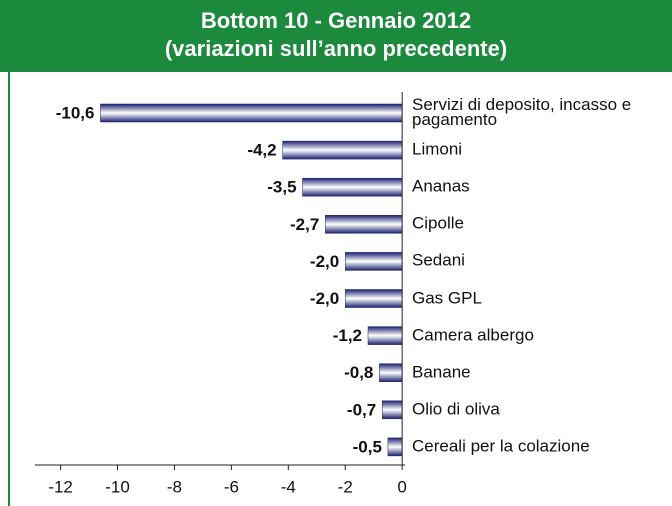 The width and height of the screenshot is (672, 506). What do you see at coordinates (281, 187) in the screenshot?
I see `value-label: -3,5` at bounding box center [281, 187].